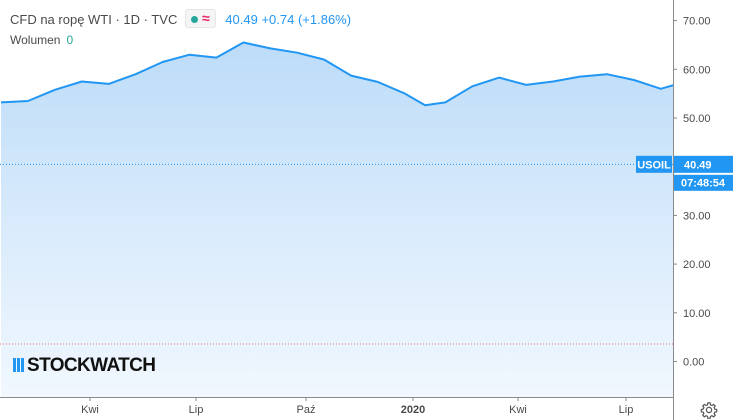 The width and height of the screenshot is (741, 420). Describe the element at coordinates (306, 410) in the screenshot. I see `x-tick-label: Paź` at that location.